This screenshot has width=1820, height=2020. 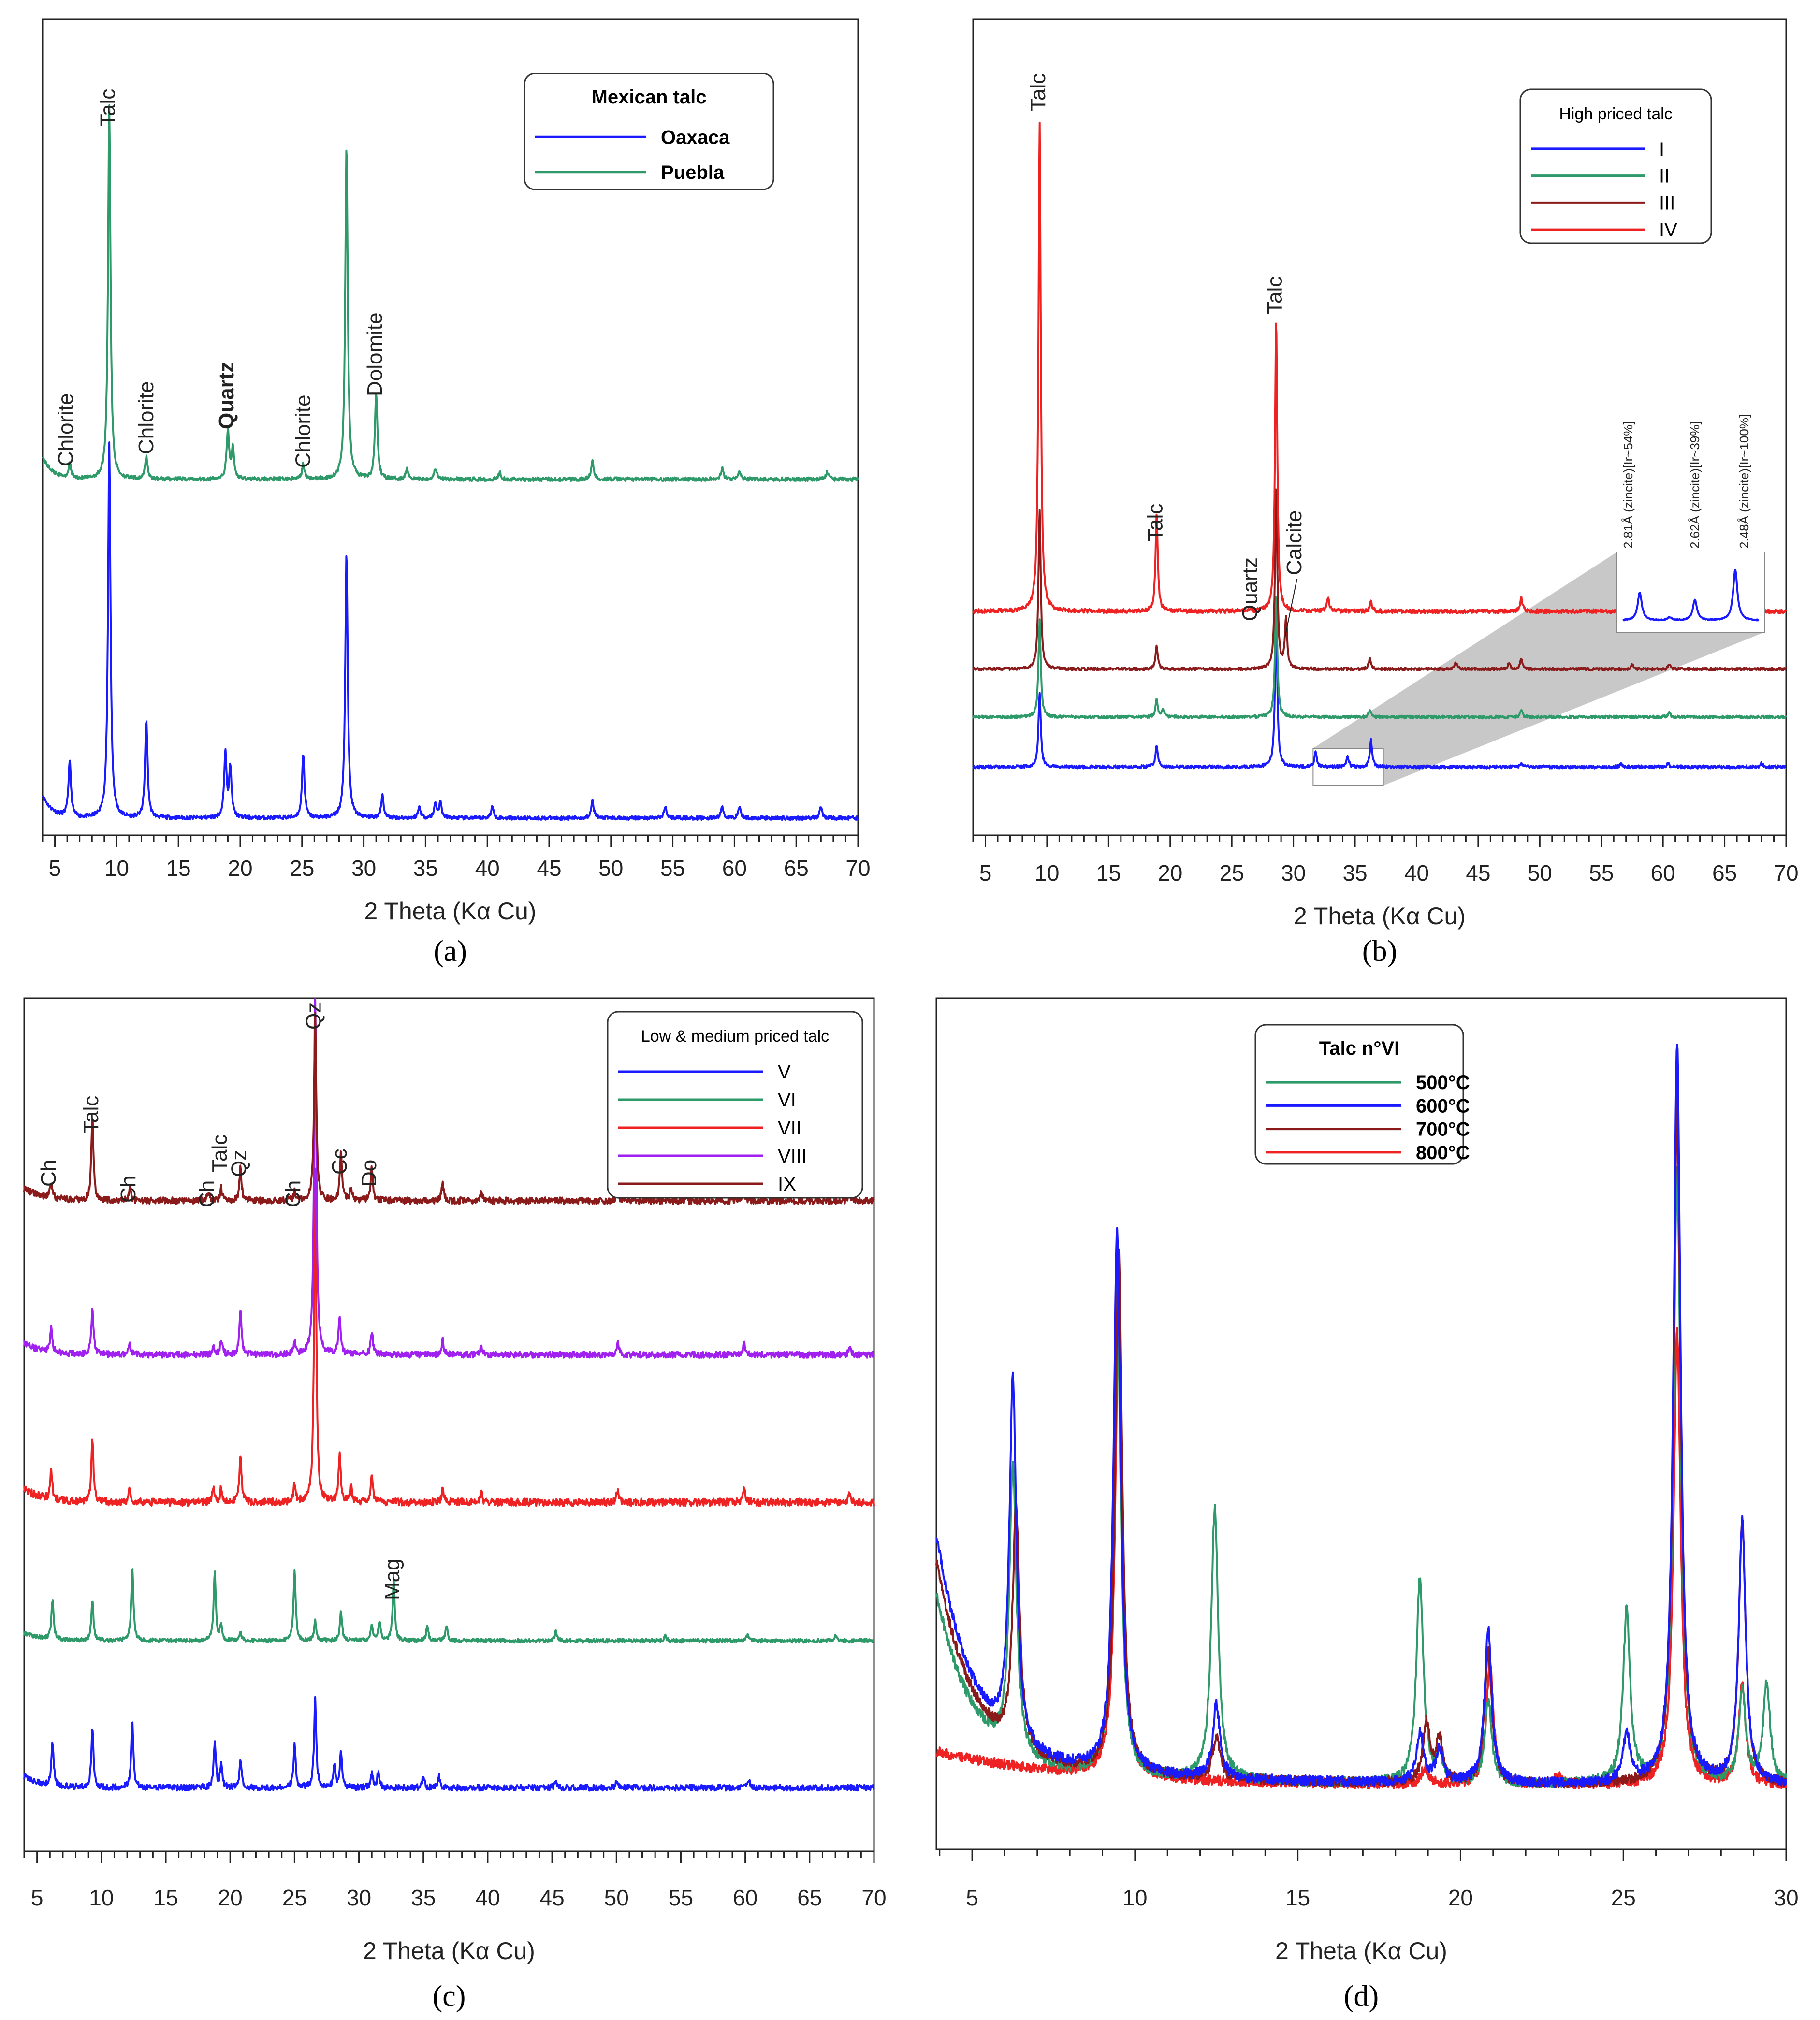 I want to click on panel-c-x-axis-title: 2 Theta (Kα Cu), so click(x=449, y=1950).